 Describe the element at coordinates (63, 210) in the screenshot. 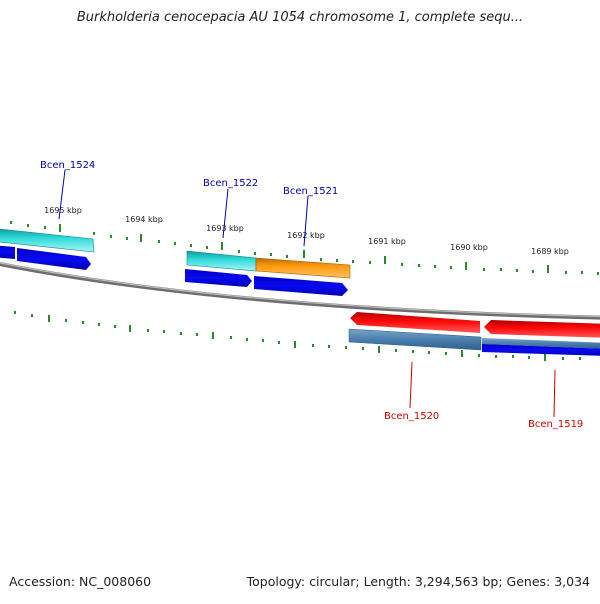

I see `scale-label-1695: 1695 kbp` at that location.